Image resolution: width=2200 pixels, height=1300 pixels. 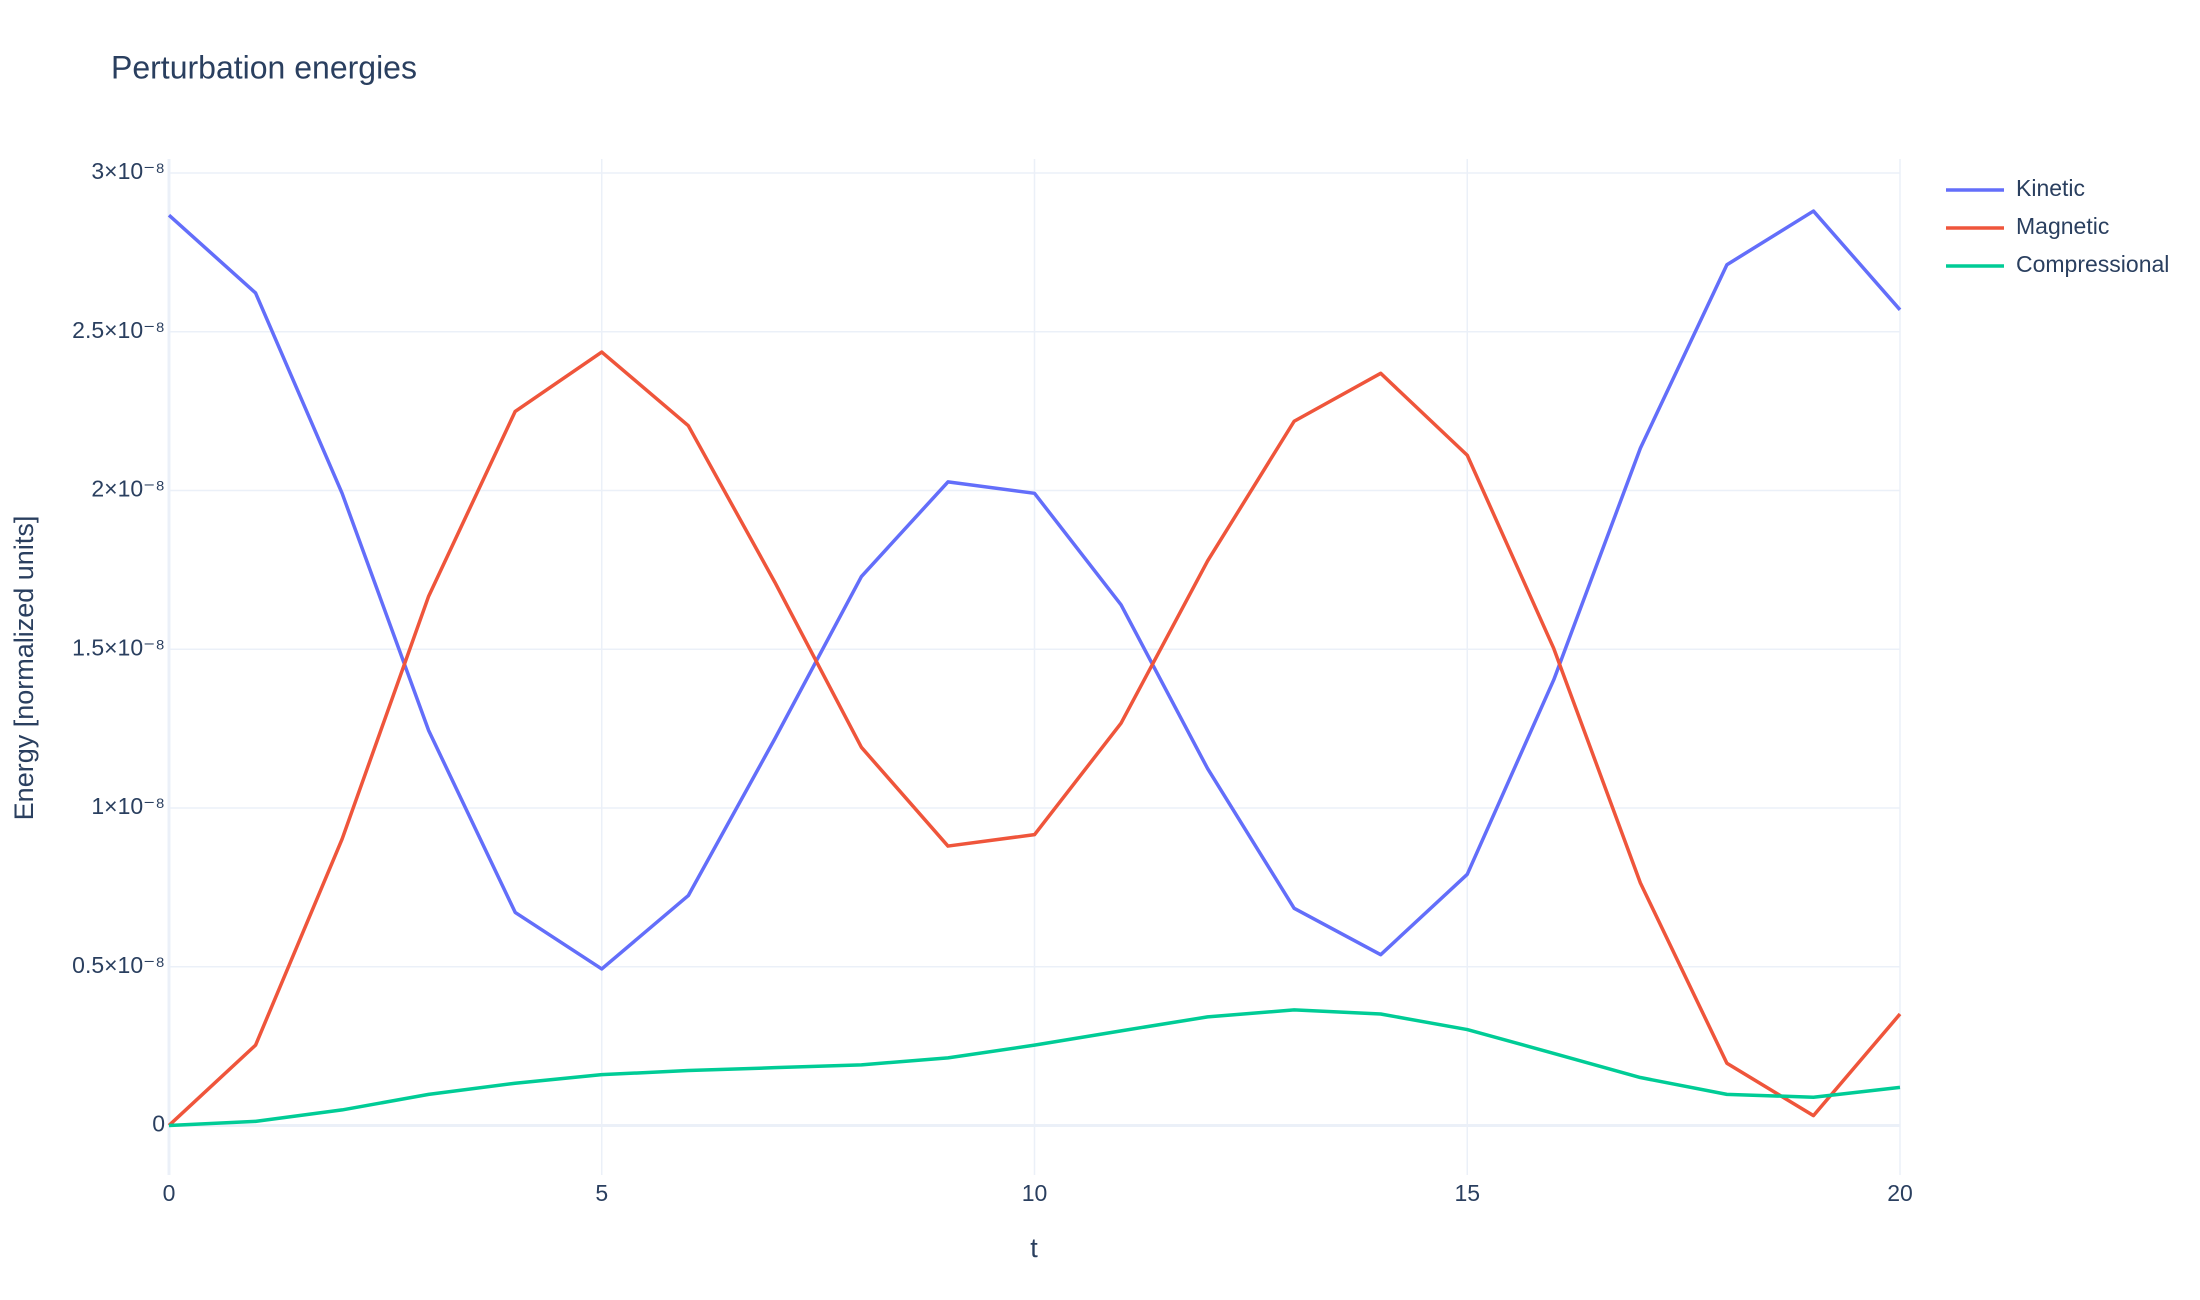 What do you see at coordinates (128, 489) in the screenshot?
I see `y-tick-label: 2×10⁻⁸` at bounding box center [128, 489].